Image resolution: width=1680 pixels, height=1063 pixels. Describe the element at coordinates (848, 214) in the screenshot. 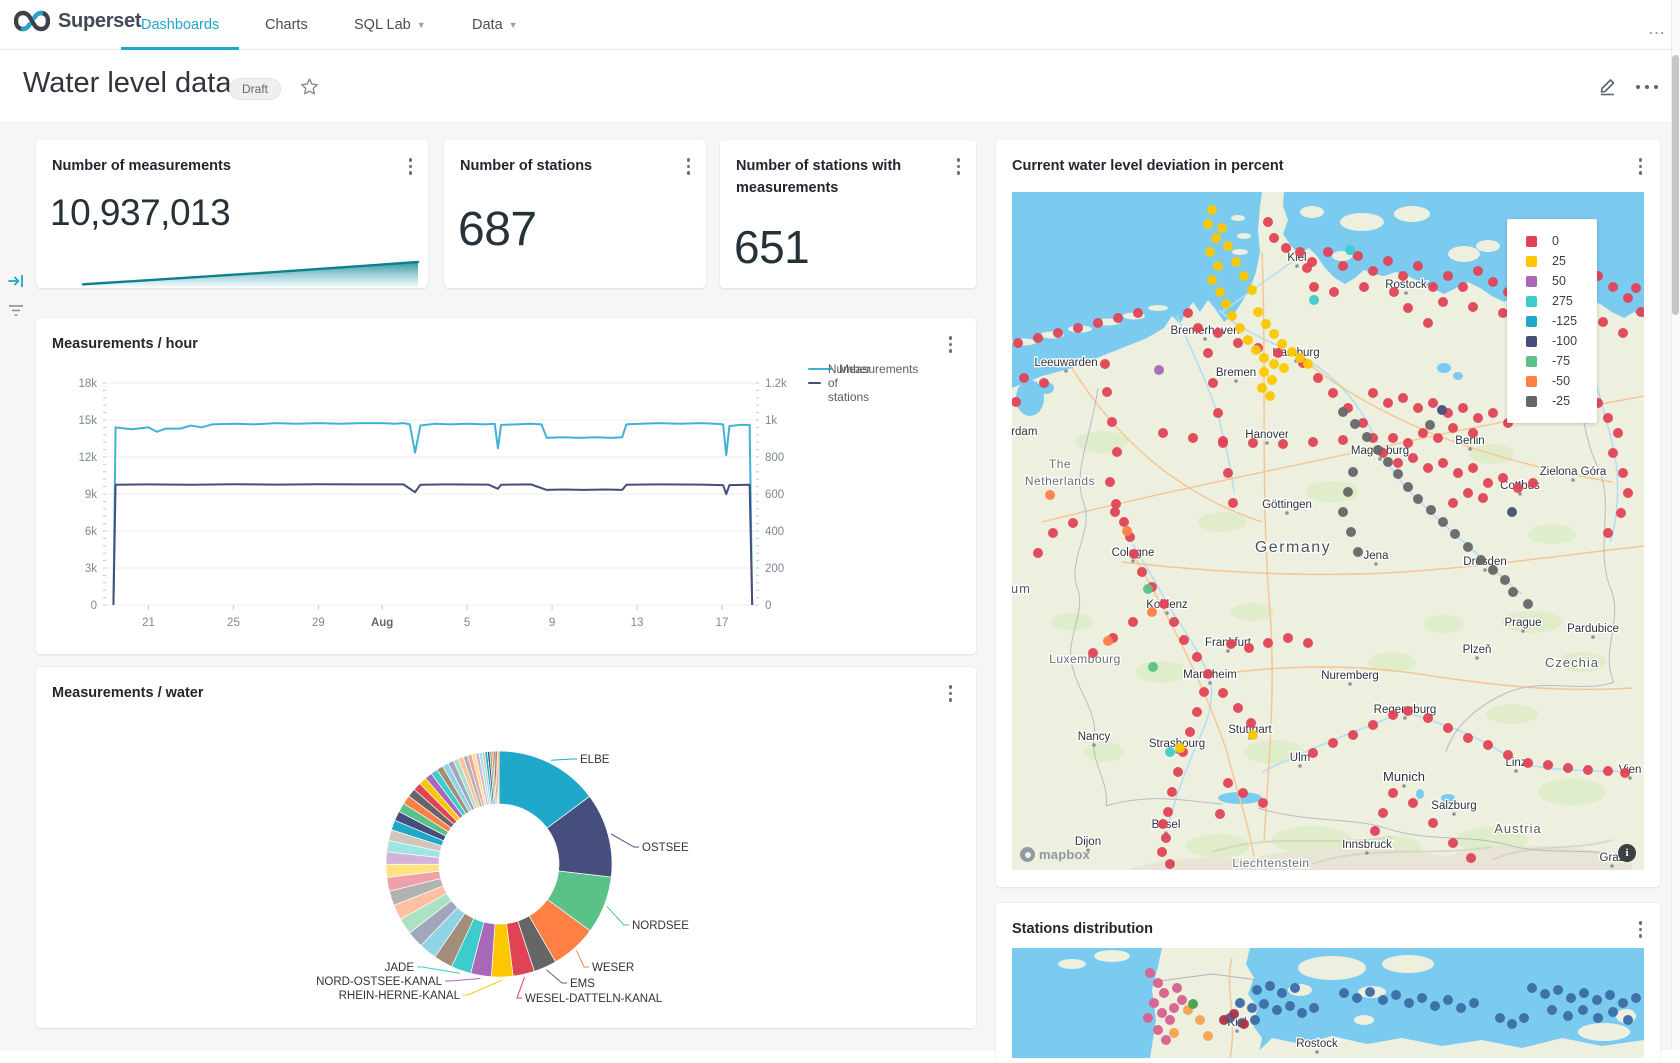

I see `card-stations-with-measurements: Number of stations with measurements 651` at that location.